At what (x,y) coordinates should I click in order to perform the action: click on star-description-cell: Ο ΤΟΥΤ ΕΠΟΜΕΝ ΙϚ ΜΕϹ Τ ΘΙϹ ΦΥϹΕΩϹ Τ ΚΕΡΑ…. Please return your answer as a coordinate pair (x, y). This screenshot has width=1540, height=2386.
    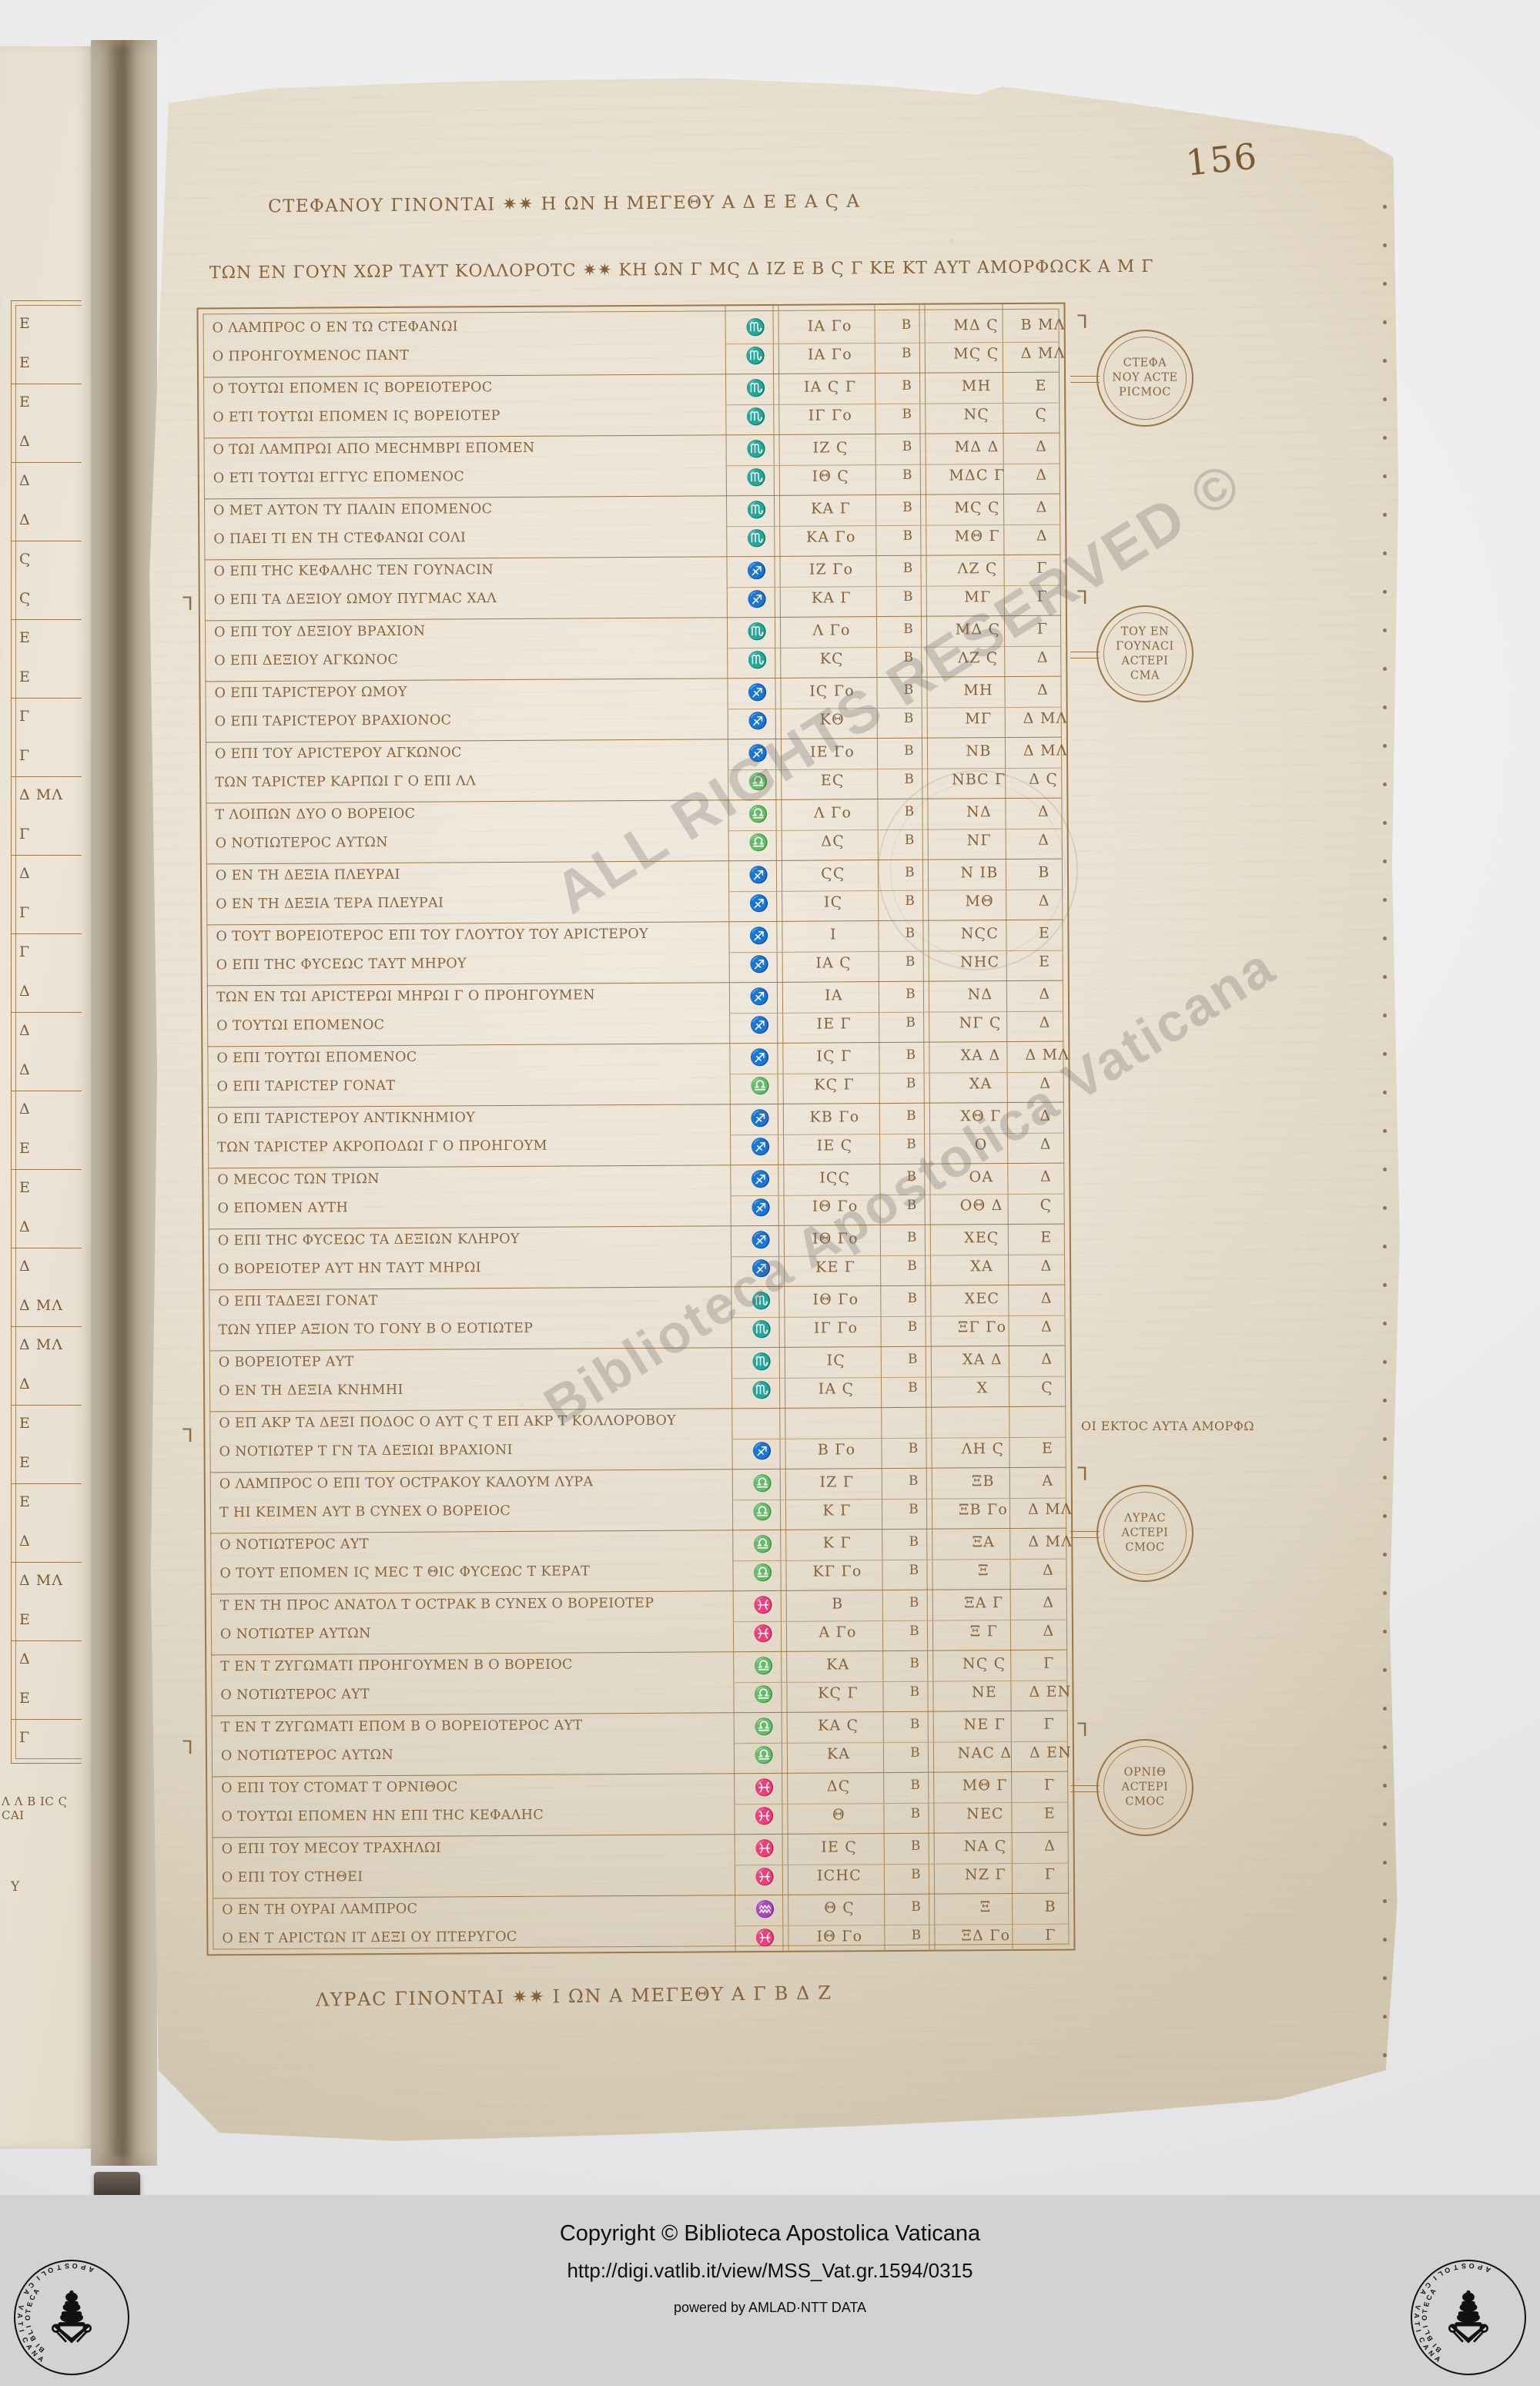
    Looking at the image, I should click on (405, 1572).